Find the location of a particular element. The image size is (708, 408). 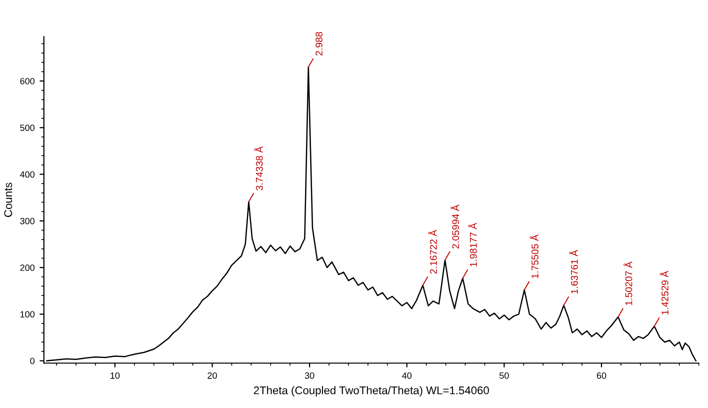

annotation: 3.74338 Å is located at coordinates (258, 168).